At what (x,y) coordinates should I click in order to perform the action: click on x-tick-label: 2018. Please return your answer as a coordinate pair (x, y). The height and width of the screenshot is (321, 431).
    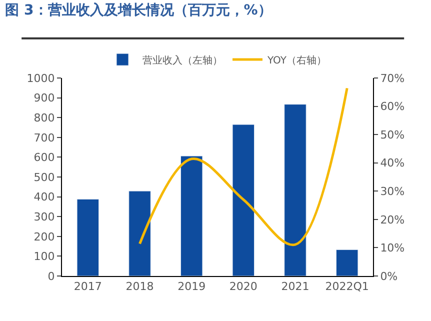
    Looking at the image, I should click on (140, 287).